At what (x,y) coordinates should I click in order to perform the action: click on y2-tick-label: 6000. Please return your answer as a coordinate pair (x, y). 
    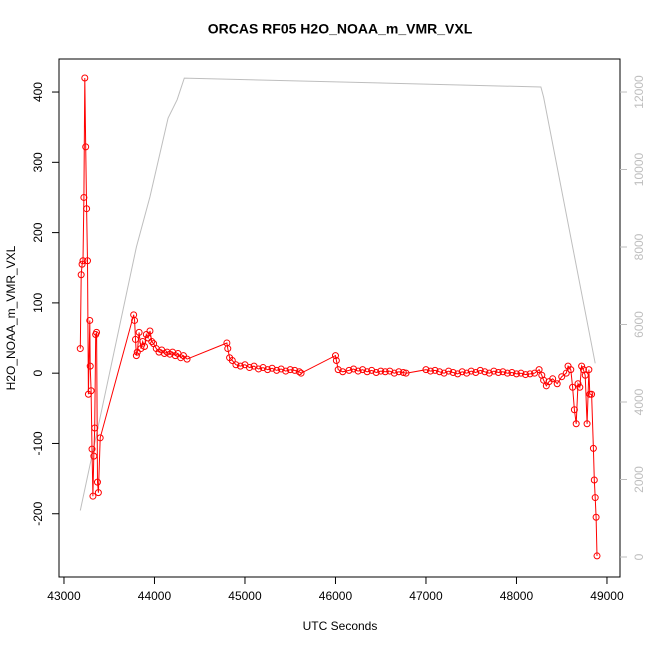
    Looking at the image, I should click on (639, 324).